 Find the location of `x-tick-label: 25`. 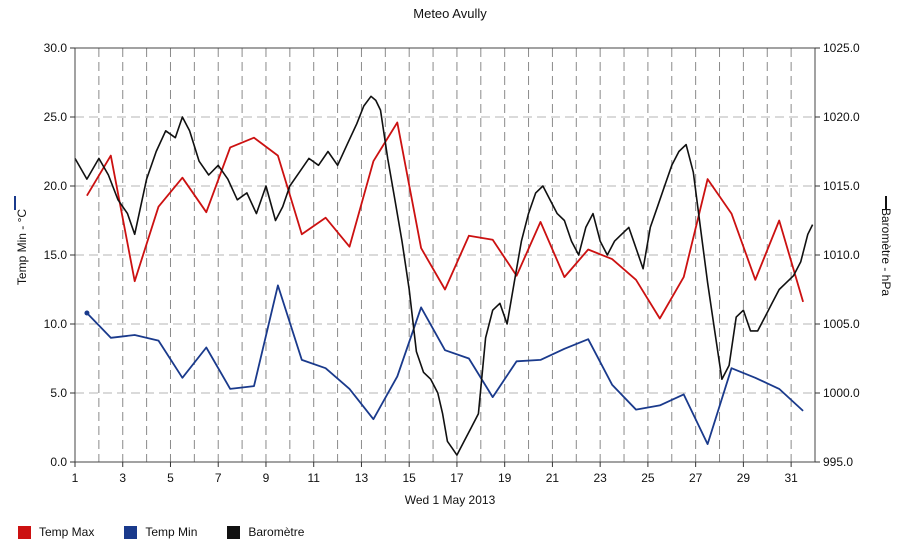

x-tick-label: 25 is located at coordinates (648, 478).